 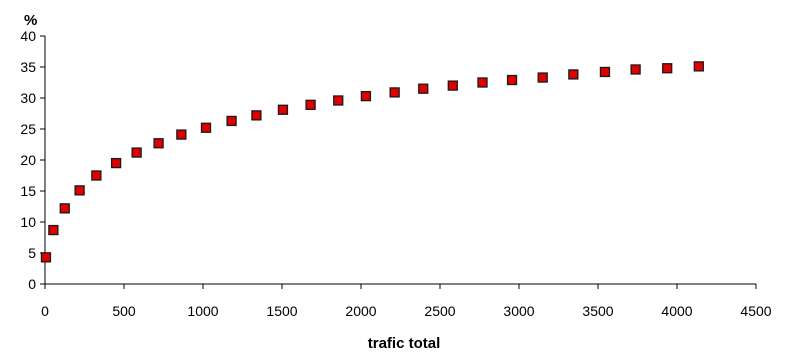 What do you see at coordinates (202, 311) in the screenshot?
I see `x-tick-label: 1000` at bounding box center [202, 311].